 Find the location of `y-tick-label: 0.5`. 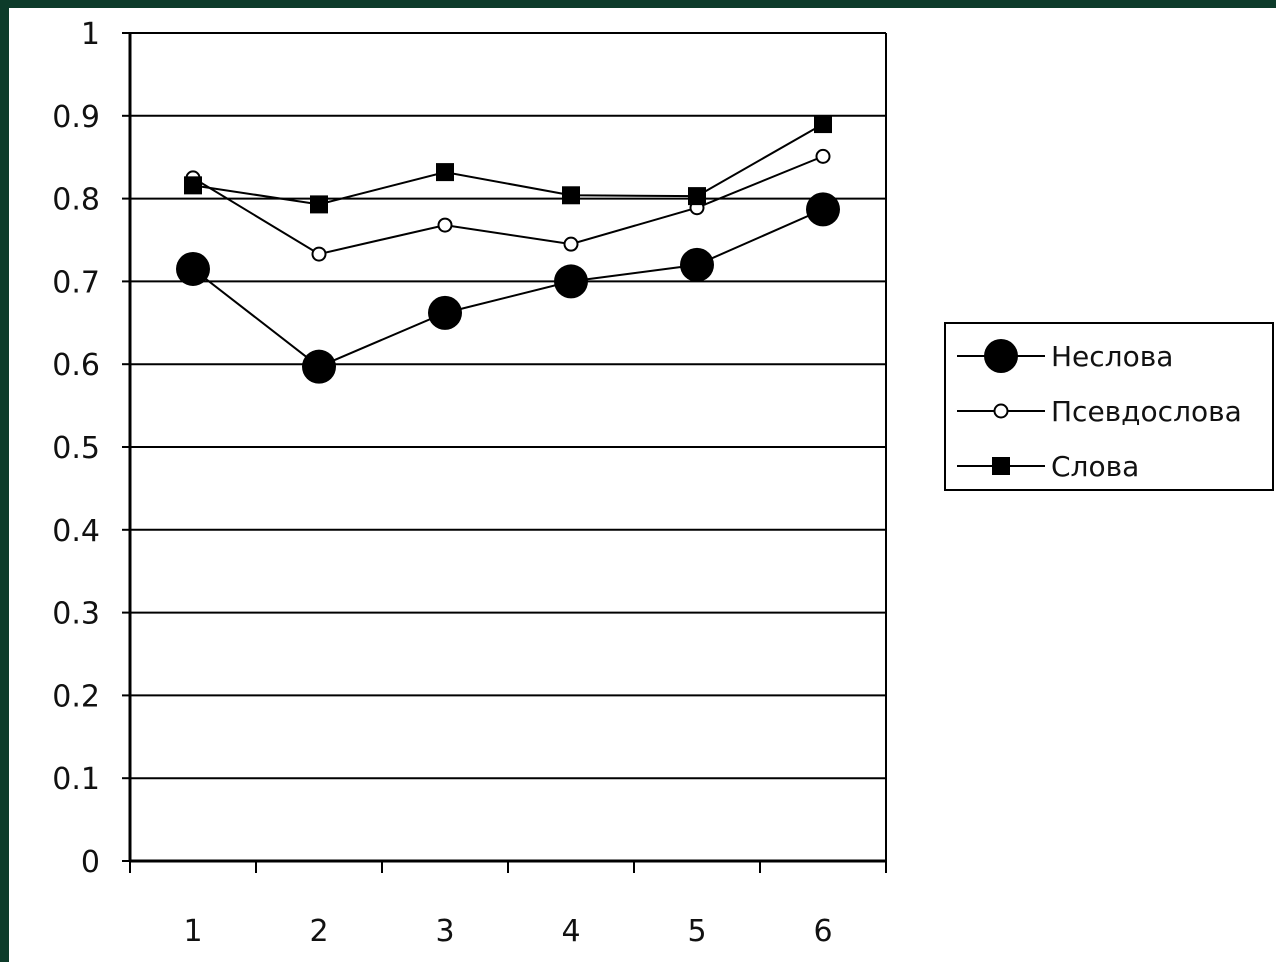

y-tick-label: 0.5 is located at coordinates (76, 448).